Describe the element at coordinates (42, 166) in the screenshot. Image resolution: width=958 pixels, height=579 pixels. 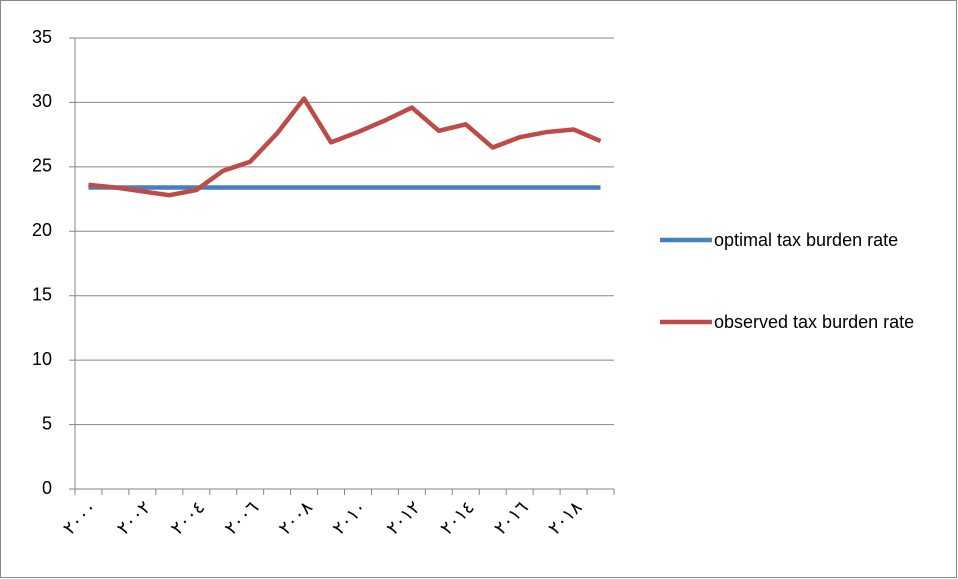
I see `y-tick-label: 25` at that location.